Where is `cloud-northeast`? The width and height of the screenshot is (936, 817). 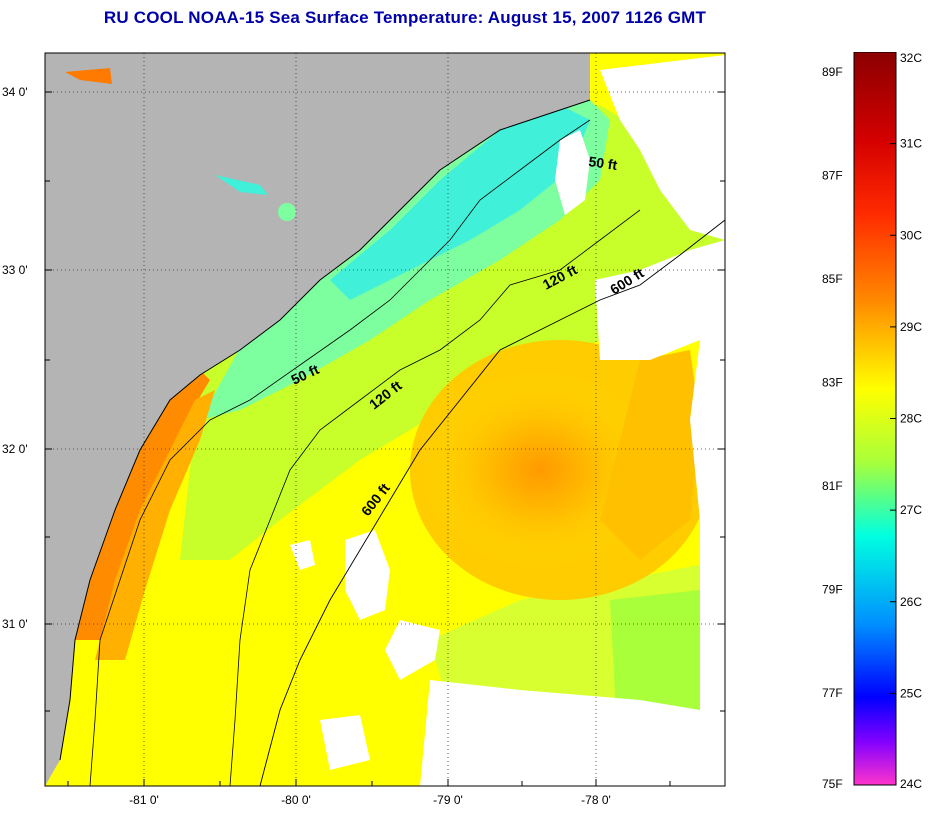
cloud-northeast is located at coordinates (662, 147).